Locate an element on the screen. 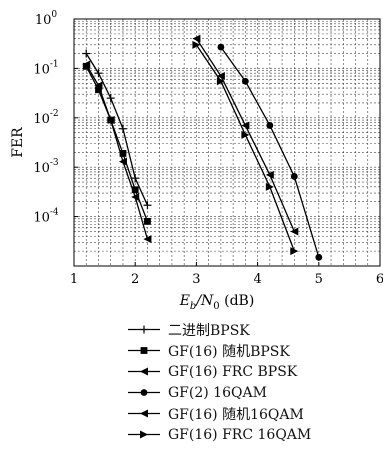 The width and height of the screenshot is (383, 449). y-tick-label: 10⁻² is located at coordinates (45, 118).